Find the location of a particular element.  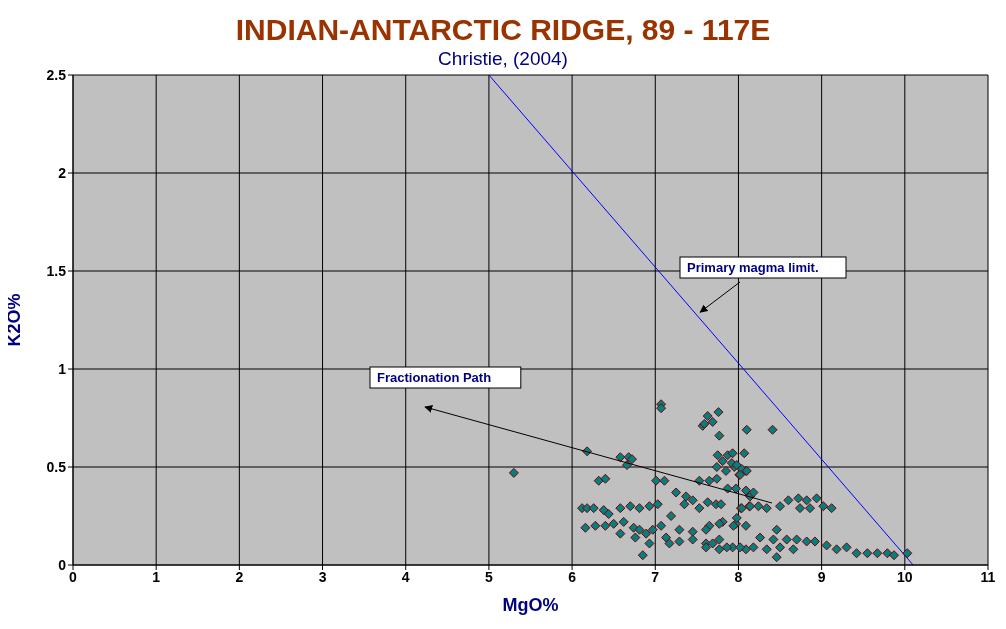

annotation: Primary magma limit. is located at coordinates (753, 267).